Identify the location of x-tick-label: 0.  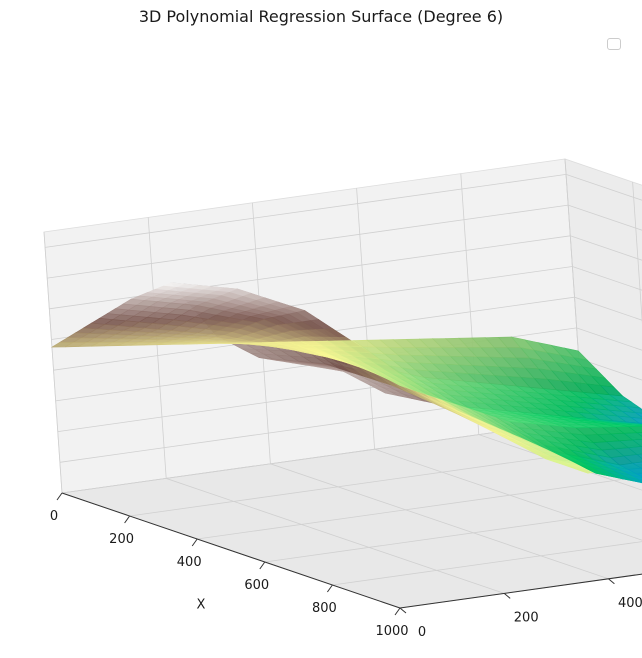
(54, 516).